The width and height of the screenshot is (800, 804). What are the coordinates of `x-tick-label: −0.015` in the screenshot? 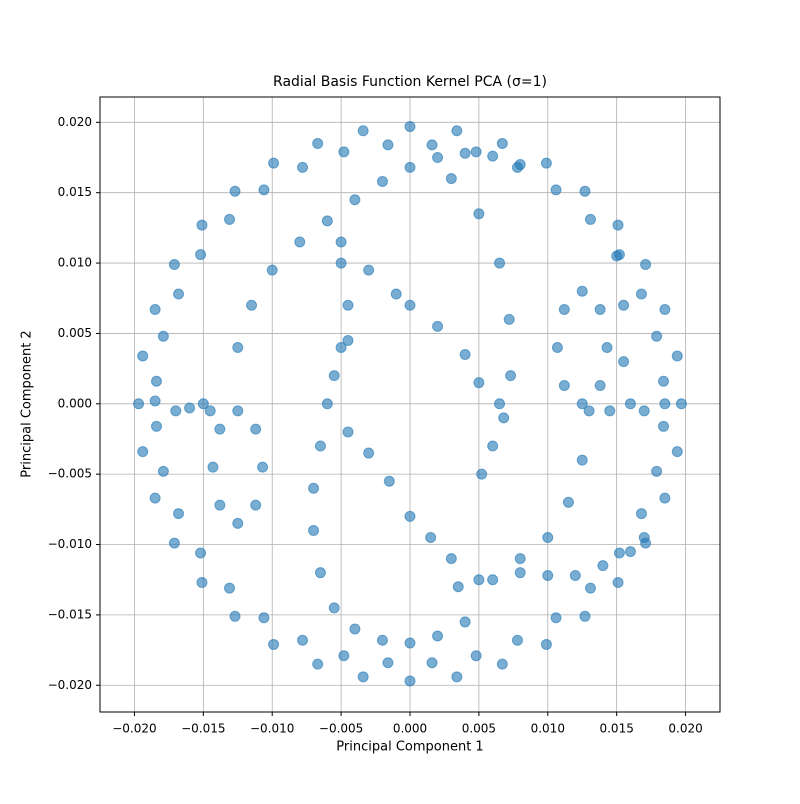 It's located at (203, 729).